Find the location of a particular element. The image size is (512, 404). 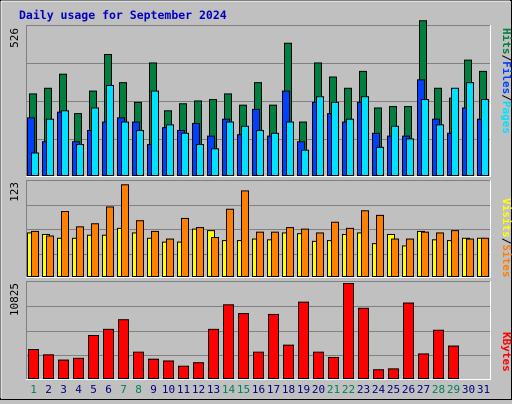

day-label: 30 is located at coordinates (468, 389).